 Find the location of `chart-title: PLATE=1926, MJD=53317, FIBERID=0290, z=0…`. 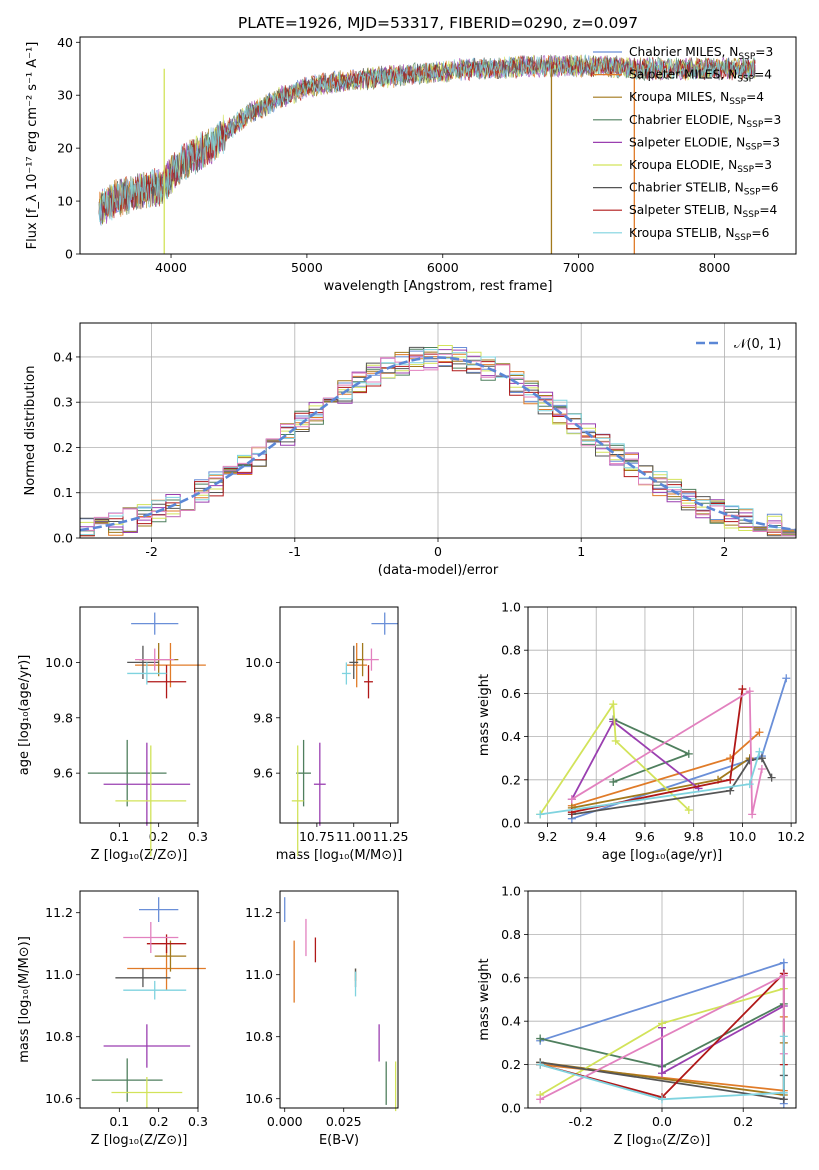

chart-title: PLATE=1926, MJD=53317, FIBERID=0290, z=0… is located at coordinates (438, 23).